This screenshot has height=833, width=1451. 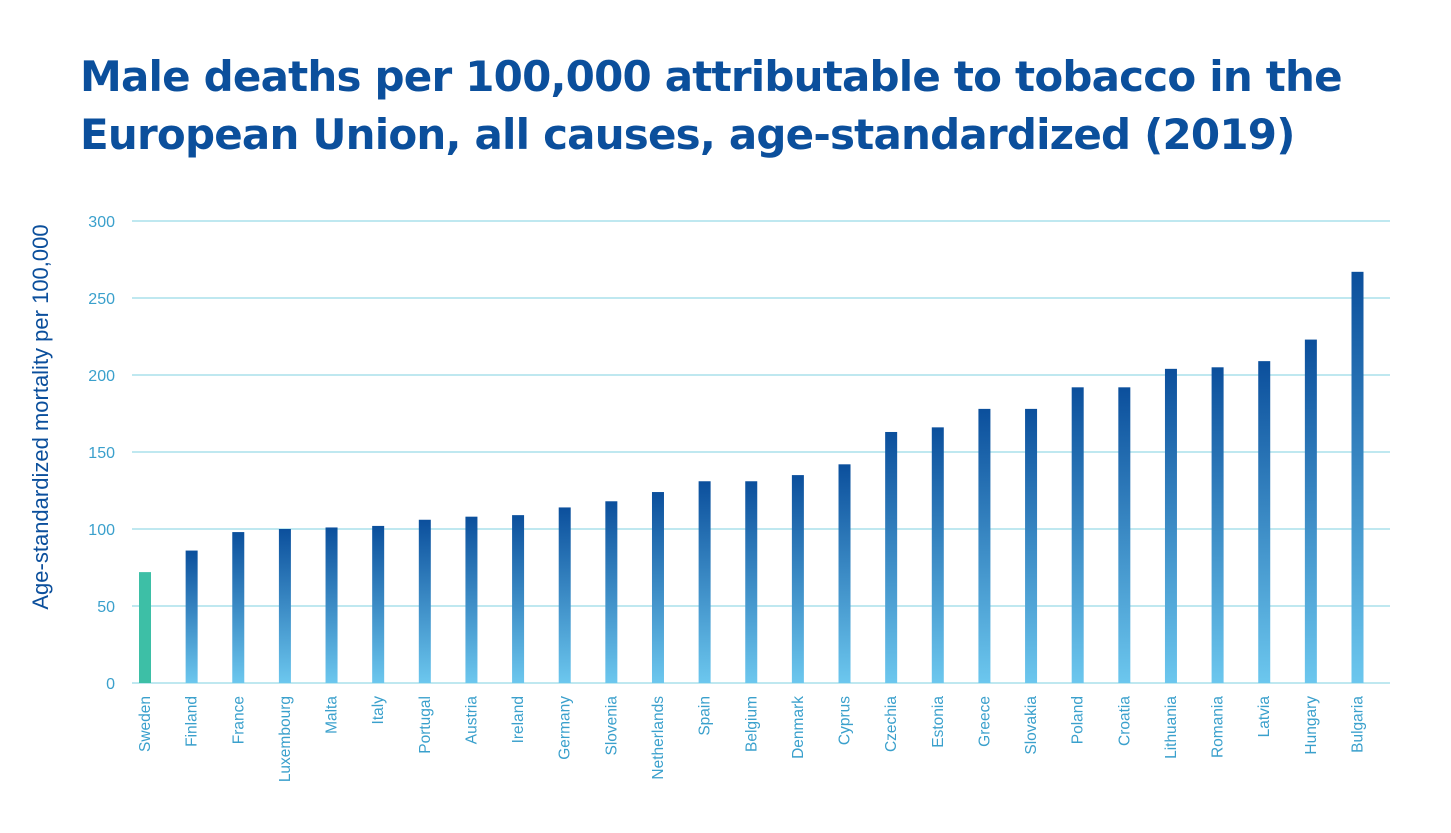 What do you see at coordinates (1217, 525) in the screenshot?
I see `bar-romania` at bounding box center [1217, 525].